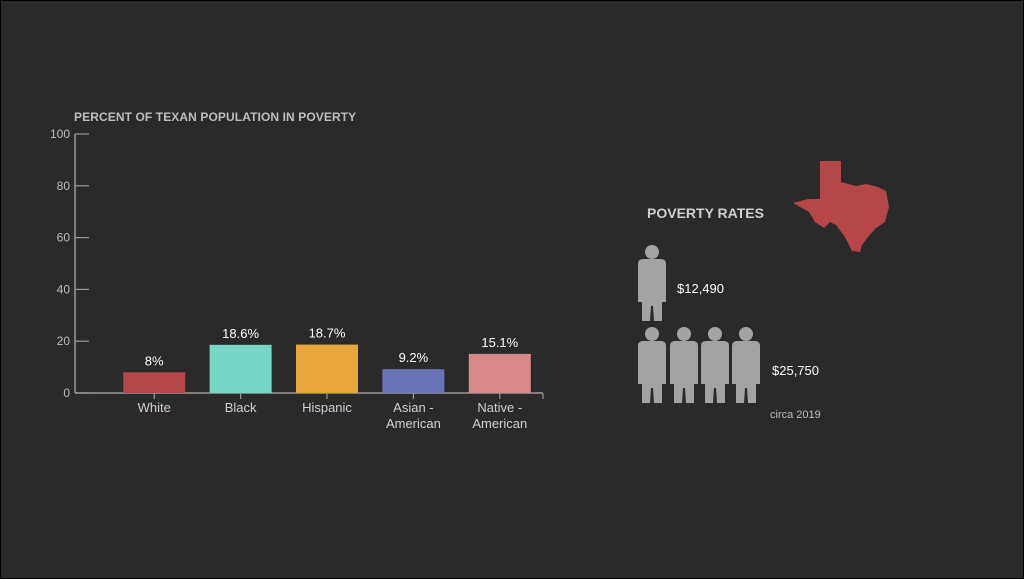  I want to click on x-tick-label: Native -, so click(499, 407).